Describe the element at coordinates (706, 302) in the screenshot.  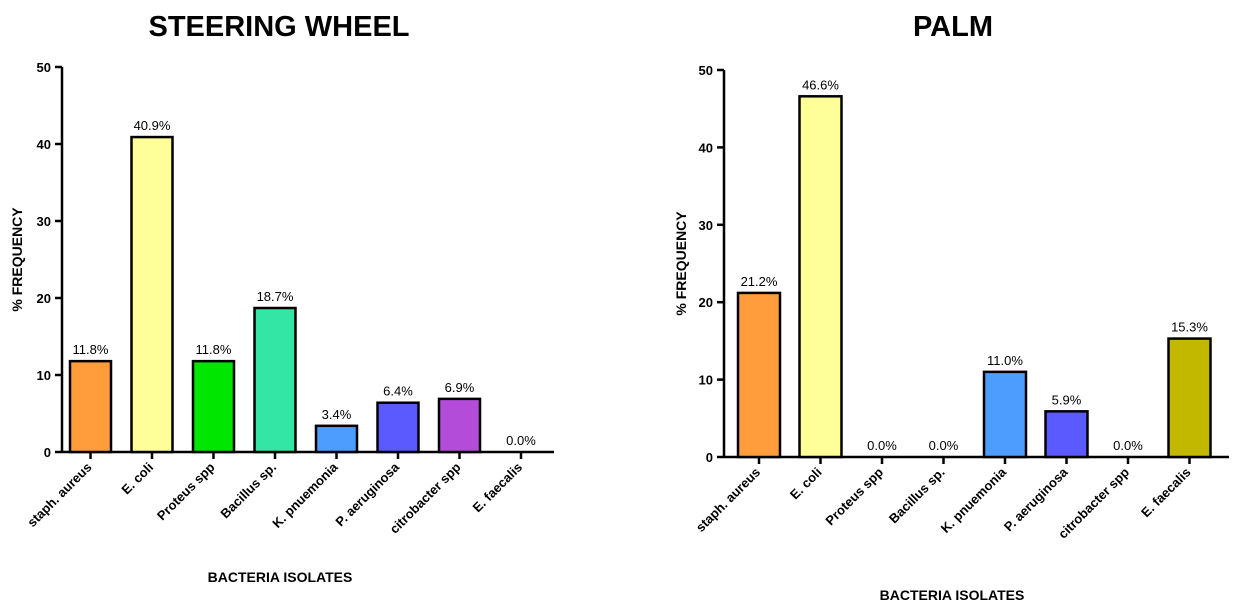
I see `palm-y-tick-label: 20` at that location.